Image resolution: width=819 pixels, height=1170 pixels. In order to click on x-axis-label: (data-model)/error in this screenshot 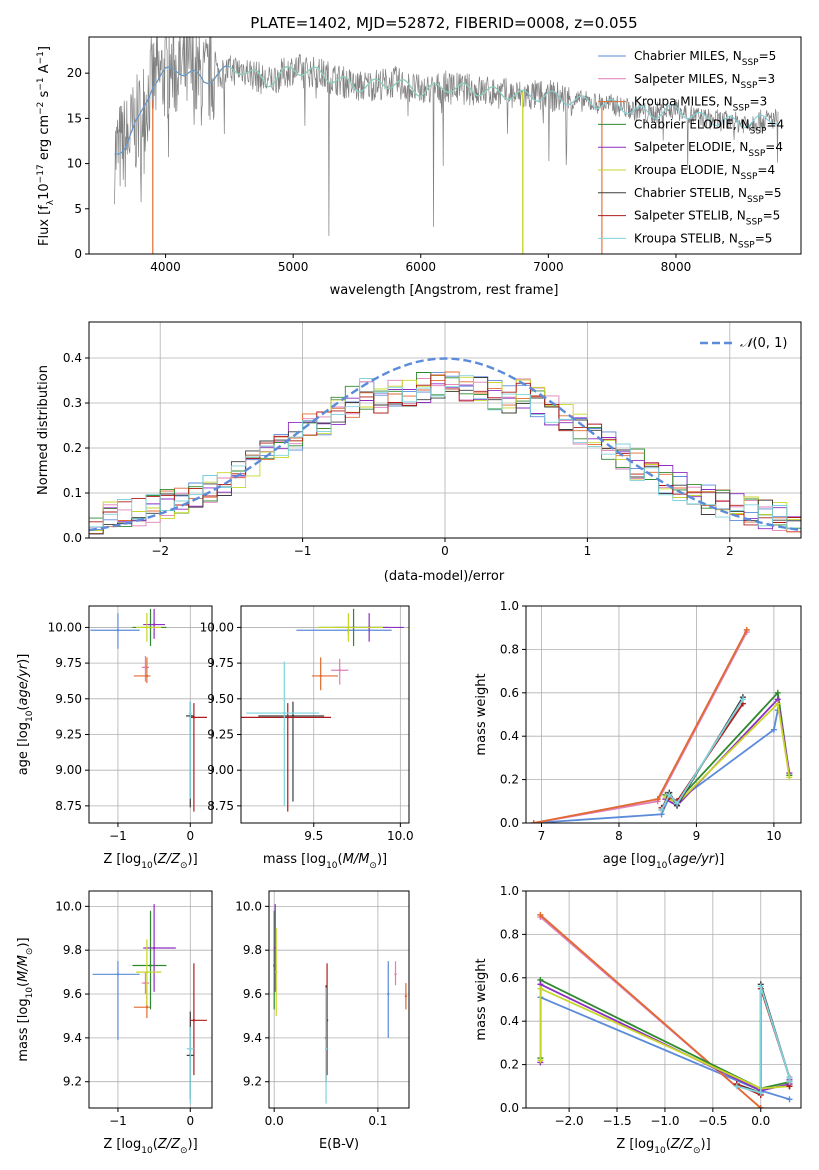, I will do `click(444, 576)`.